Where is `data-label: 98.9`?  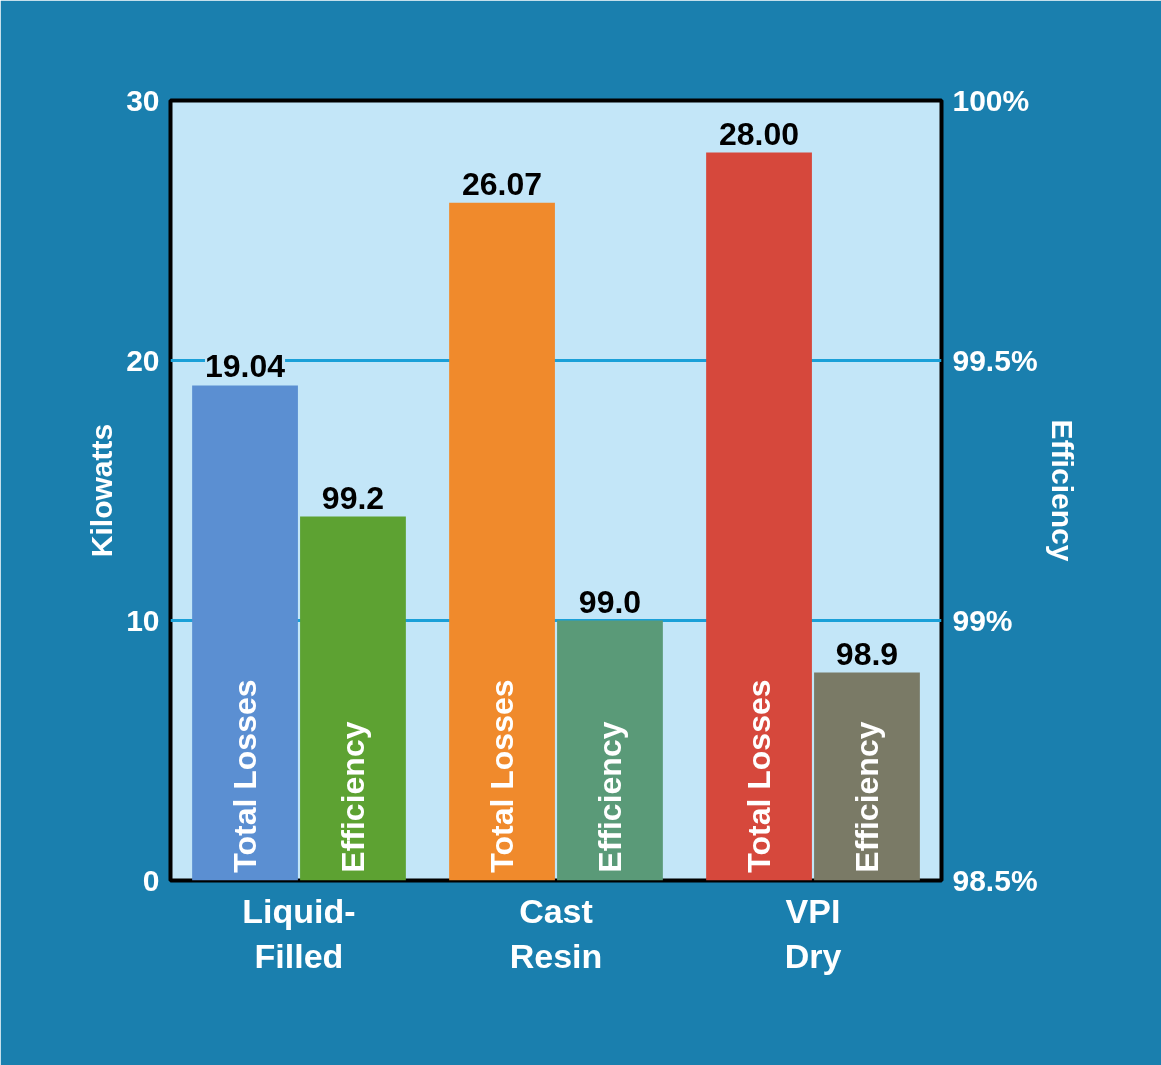 data-label: 98.9 is located at coordinates (867, 653).